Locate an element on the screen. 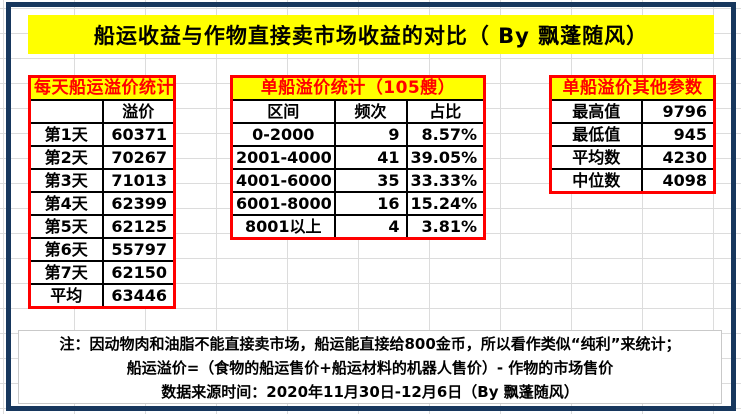 The image size is (741, 414). row-label: 第5天 is located at coordinates (66, 226).